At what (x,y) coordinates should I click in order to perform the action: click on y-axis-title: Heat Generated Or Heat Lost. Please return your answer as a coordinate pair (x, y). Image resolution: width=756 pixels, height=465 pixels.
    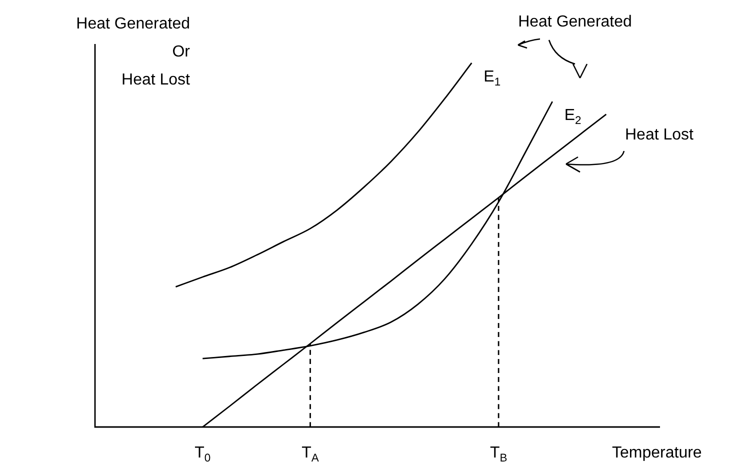
    Looking at the image, I should click on (133, 51).